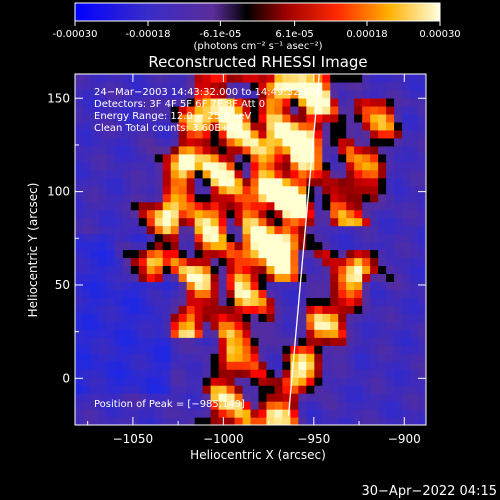  Describe the element at coordinates (366, 34) in the screenshot. I see `colorbar-tick-label: 0.00018` at that location.